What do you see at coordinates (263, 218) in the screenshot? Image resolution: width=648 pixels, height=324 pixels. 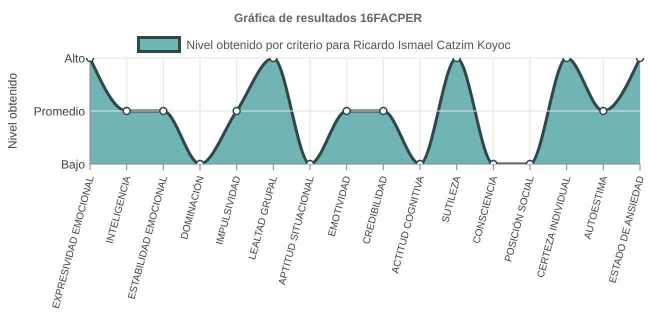 I see `x-tick-label: LEALTAD GRUPAL` at bounding box center [263, 218].